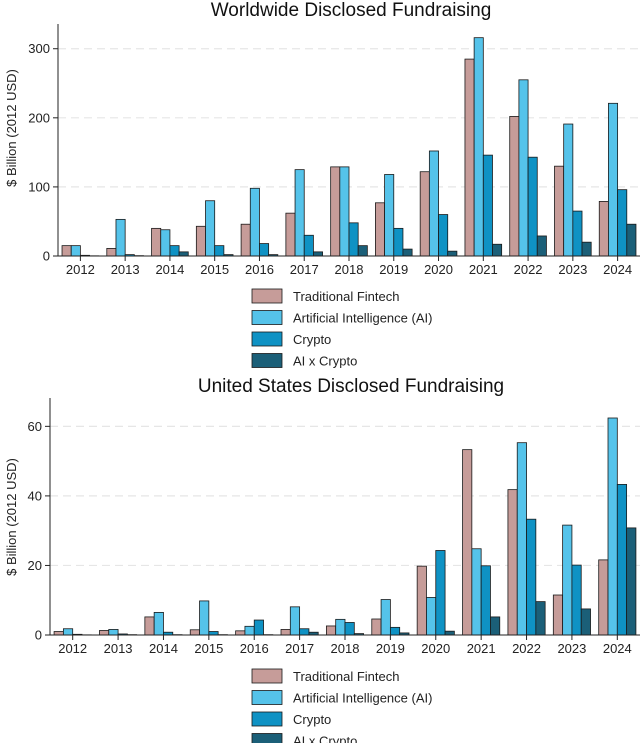  I want to click on y-tick-label: 300, so click(39, 48).